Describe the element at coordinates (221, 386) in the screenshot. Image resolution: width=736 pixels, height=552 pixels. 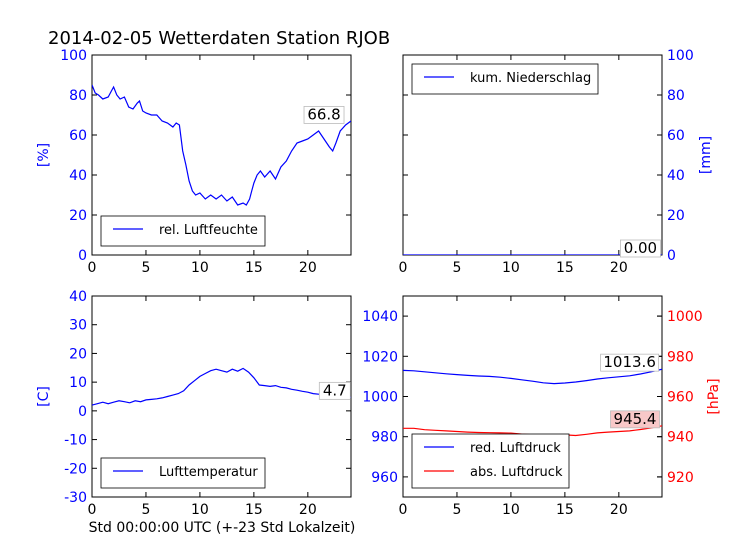
I see `series-line-lufttemperatur` at that location.